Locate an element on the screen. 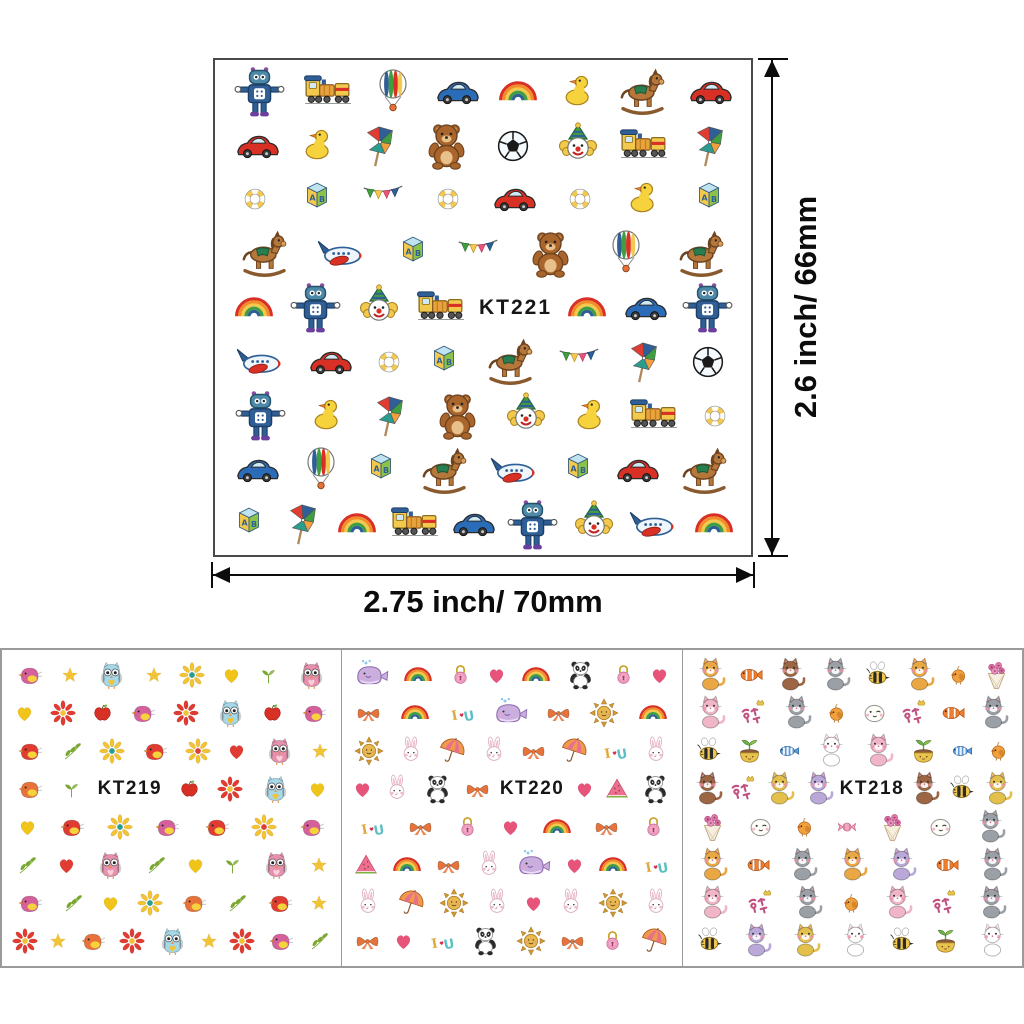  umbrella-sticker is located at coordinates (654, 941).